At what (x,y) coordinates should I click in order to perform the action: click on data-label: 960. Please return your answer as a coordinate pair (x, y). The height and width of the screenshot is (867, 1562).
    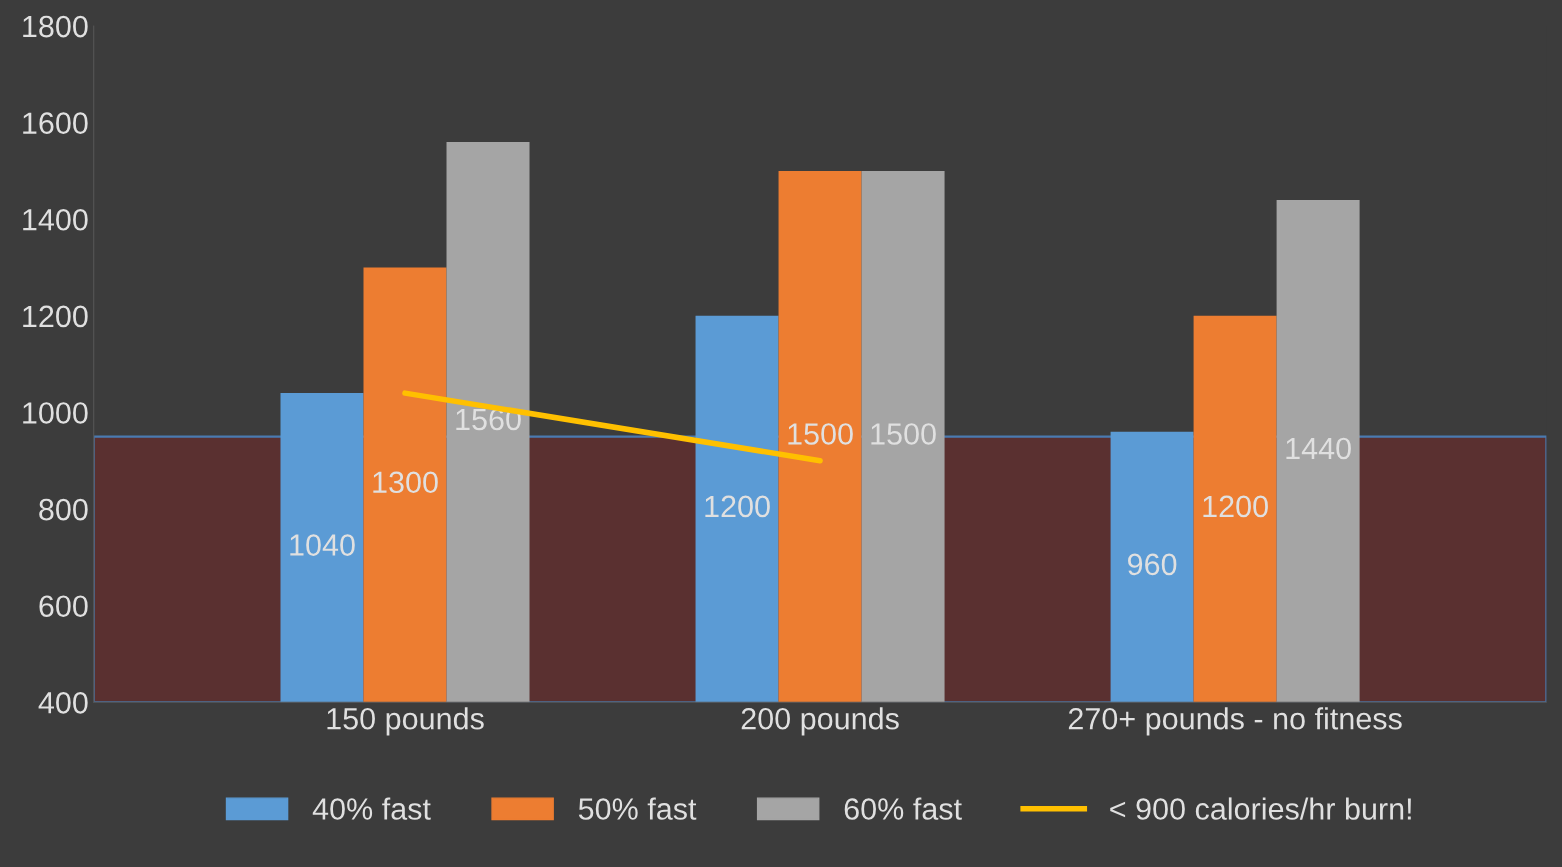
    Looking at the image, I should click on (1152, 564).